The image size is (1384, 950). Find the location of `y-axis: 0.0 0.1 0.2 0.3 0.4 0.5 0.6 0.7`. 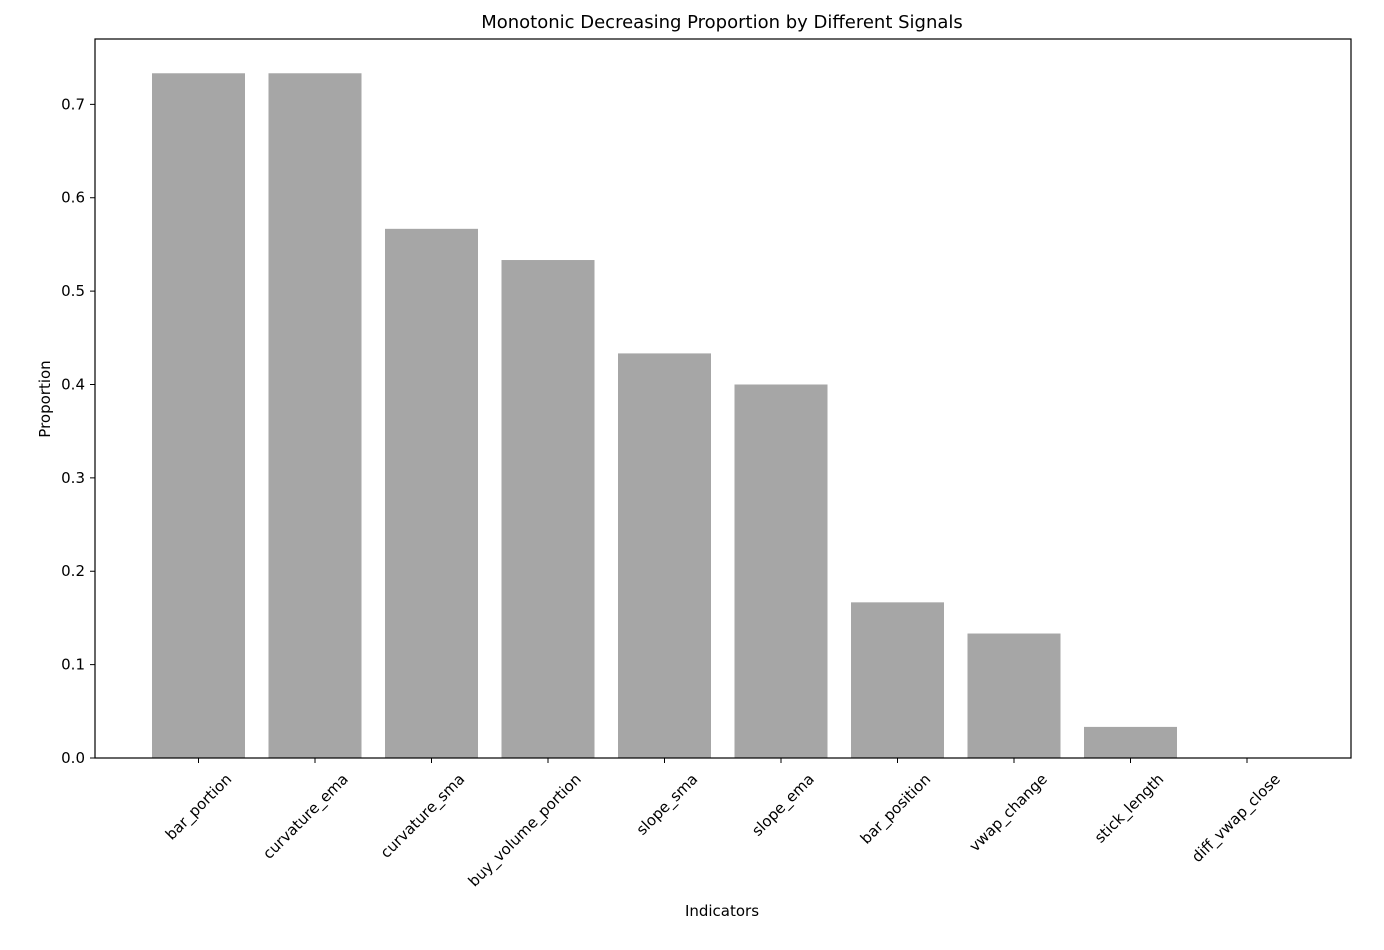

y-axis: 0.0 0.1 0.2 0.3 0.4 0.5 0.6 0.7 is located at coordinates (78, 431).